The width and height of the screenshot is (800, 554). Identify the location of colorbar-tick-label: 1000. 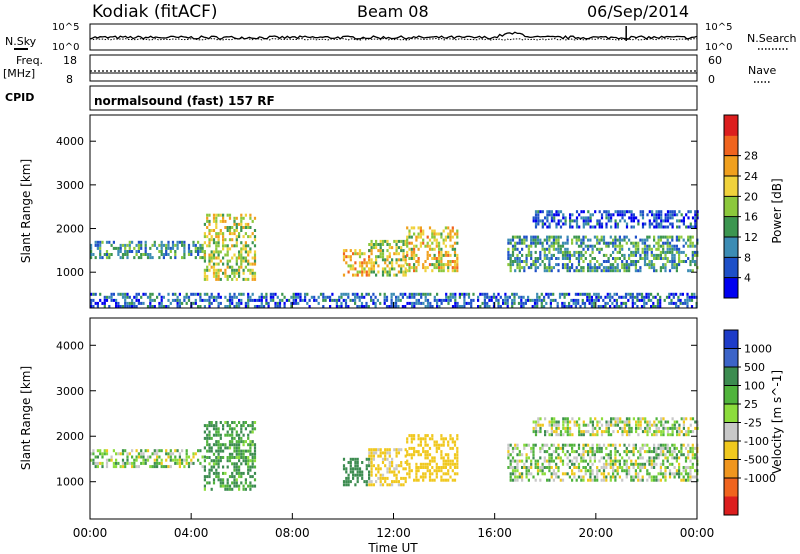
(758, 349).